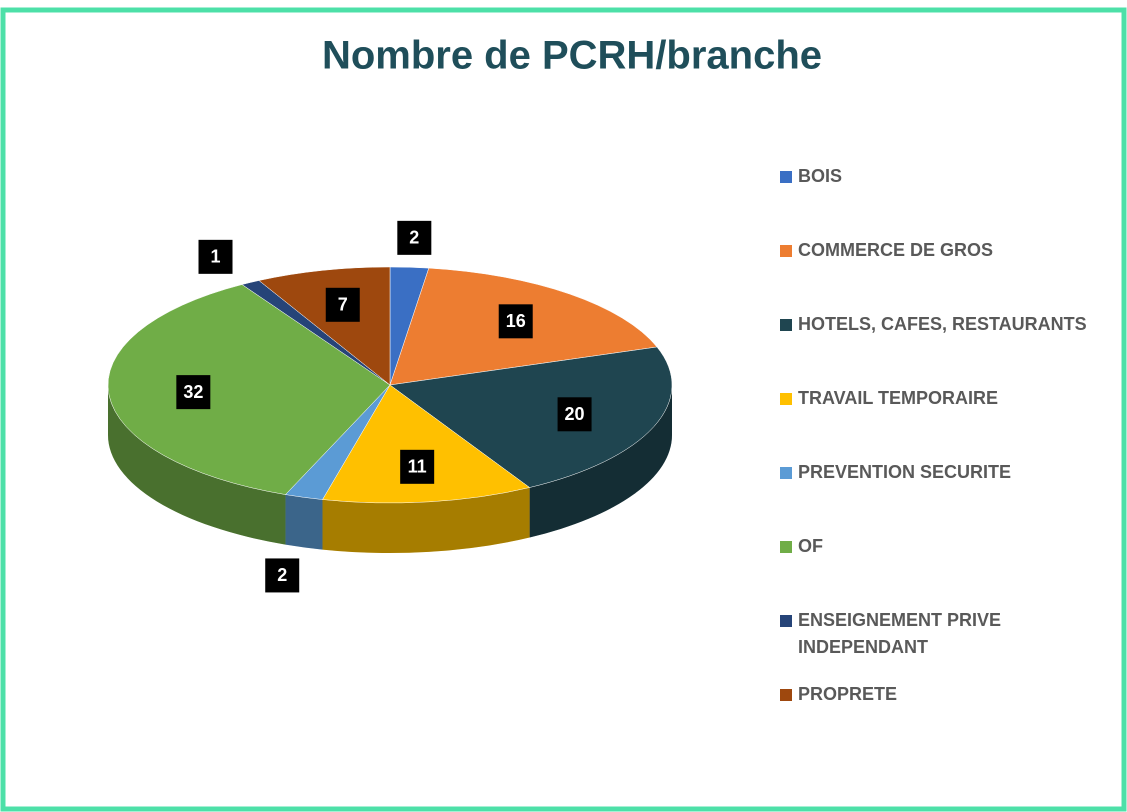 The image size is (1127, 812). I want to click on legend-label: OF, so click(810, 546).